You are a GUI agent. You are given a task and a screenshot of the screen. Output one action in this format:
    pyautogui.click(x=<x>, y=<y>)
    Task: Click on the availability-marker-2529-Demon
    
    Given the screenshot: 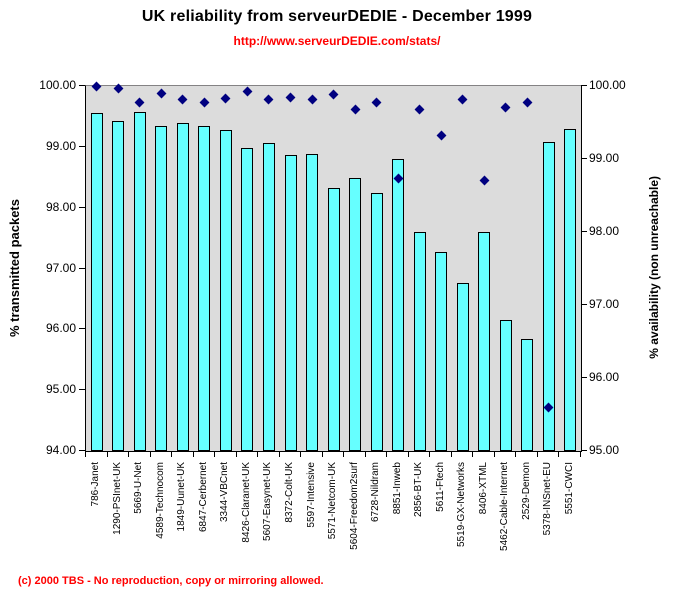 What is the action you would take?
    pyautogui.click(x=527, y=102)
    